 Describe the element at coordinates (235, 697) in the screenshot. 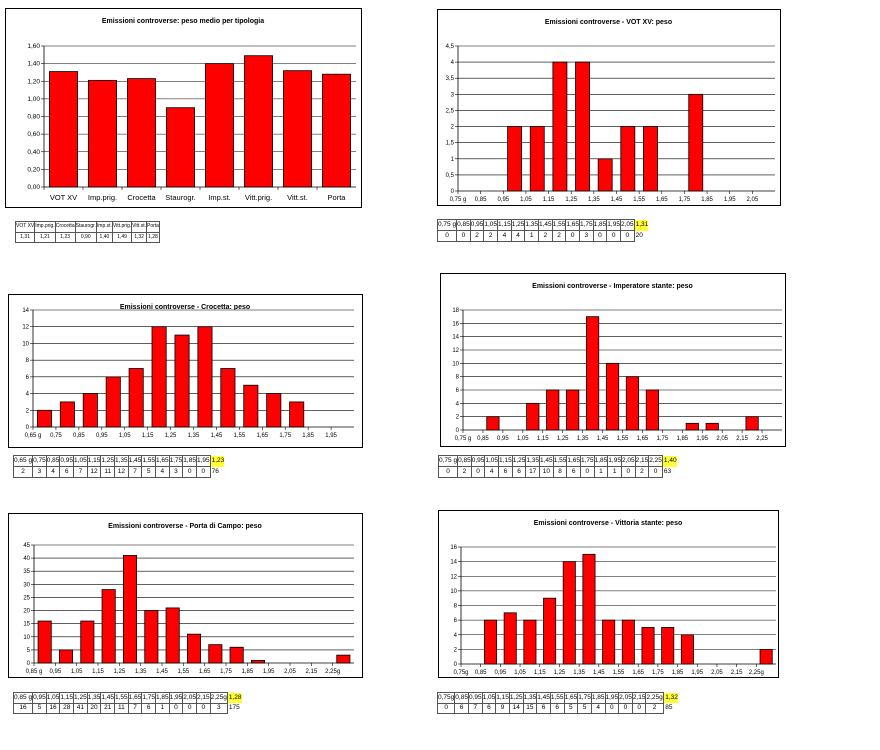

I see `mean-weight-cell: 1,28` at that location.